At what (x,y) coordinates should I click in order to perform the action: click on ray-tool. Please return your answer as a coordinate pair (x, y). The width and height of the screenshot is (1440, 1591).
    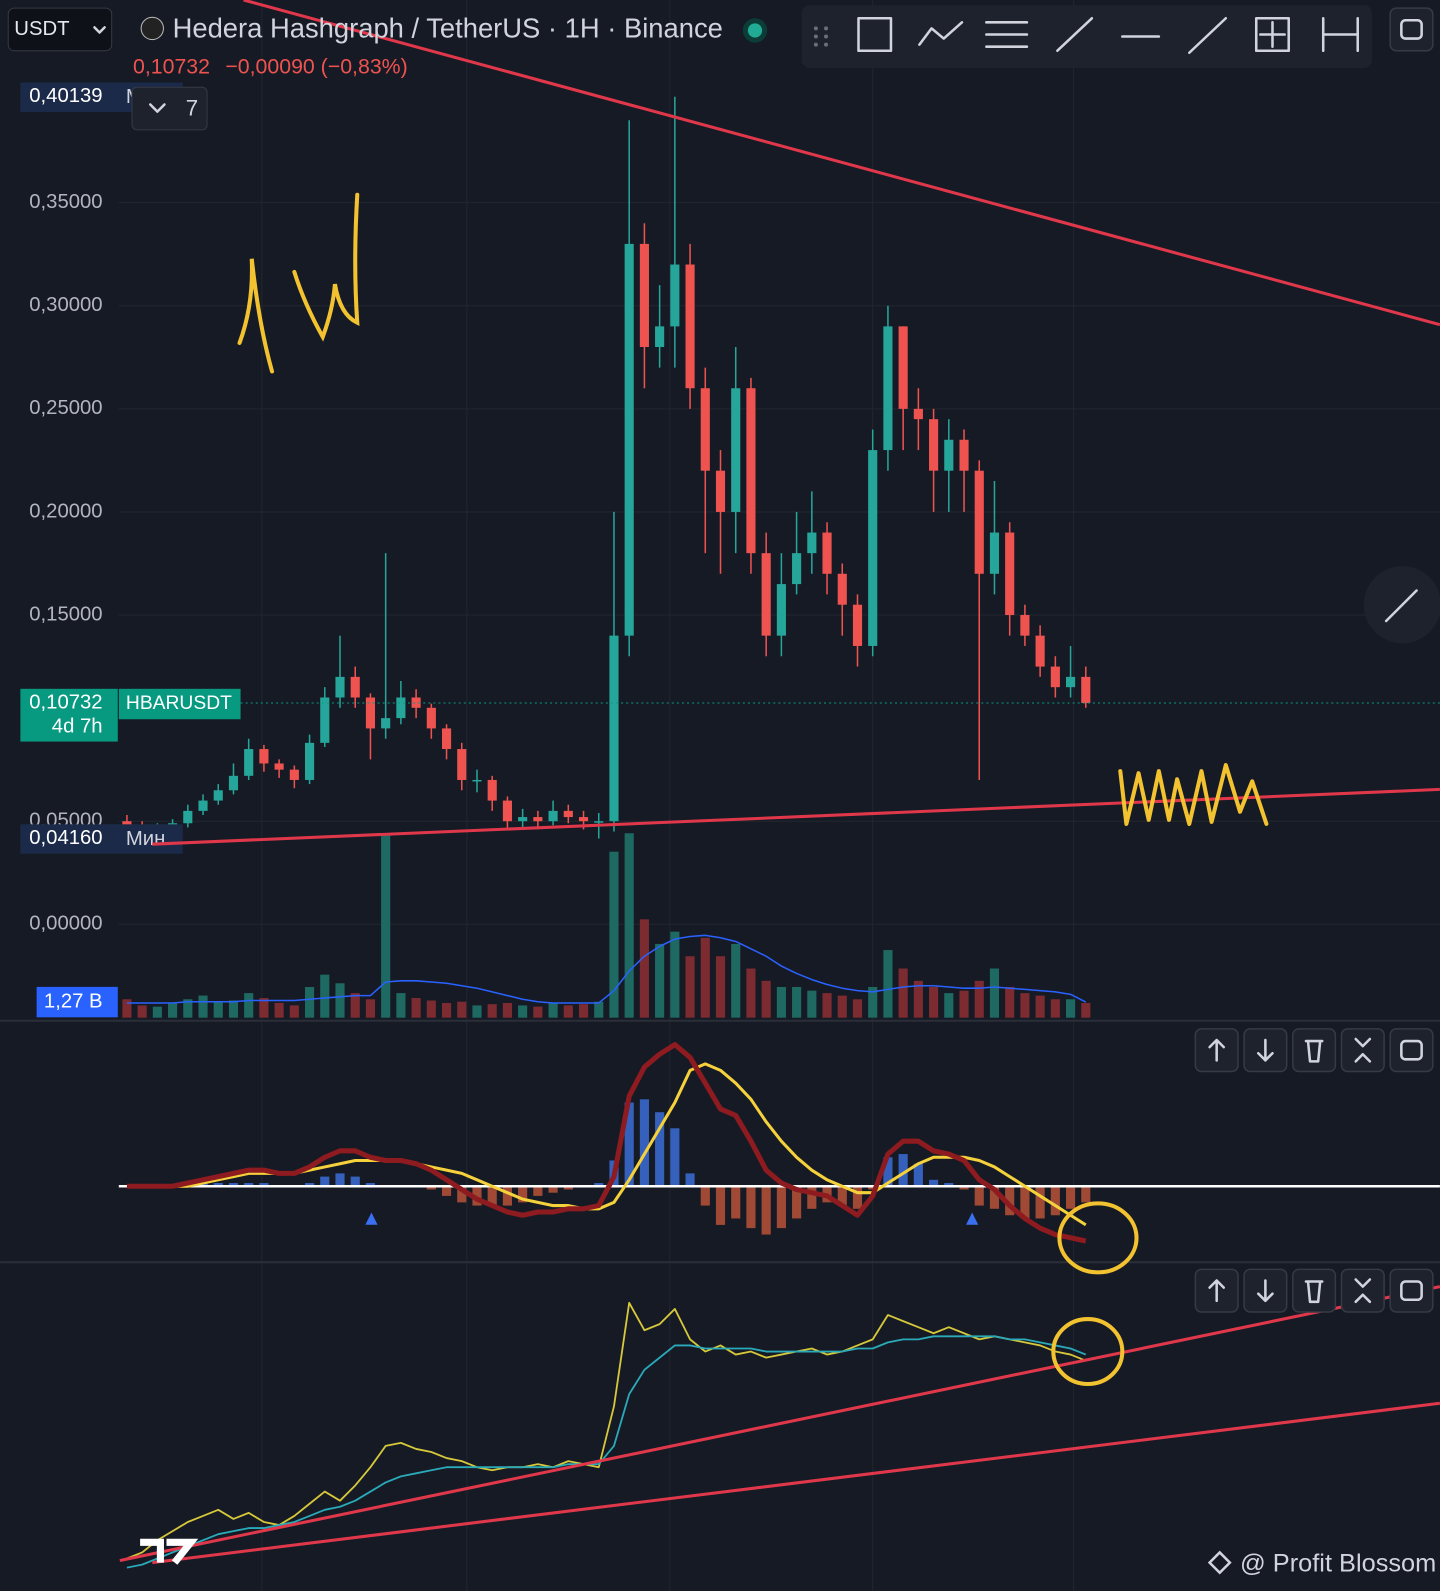
    Looking at the image, I should click on (1208, 35).